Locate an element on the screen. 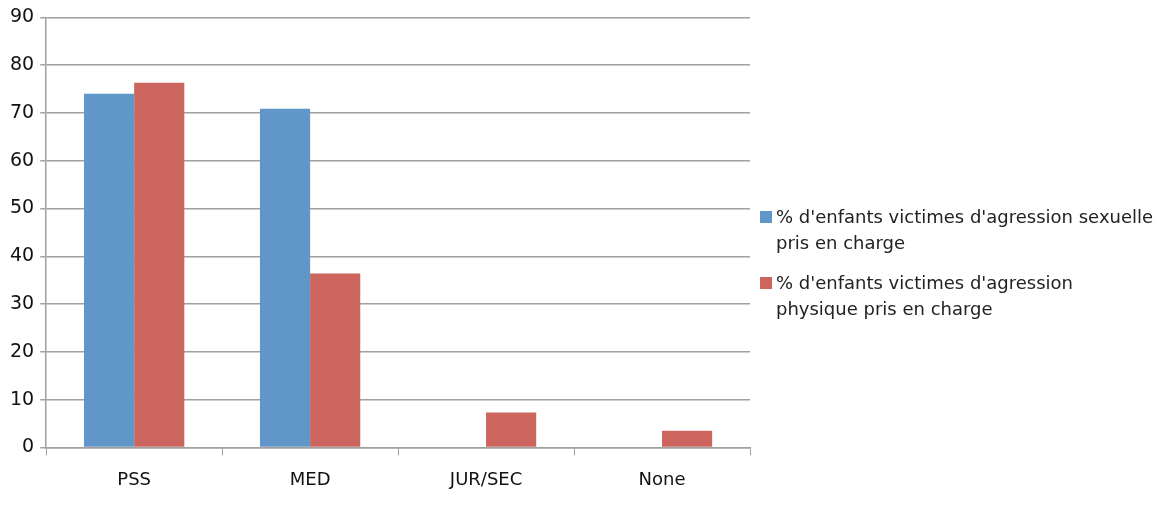 This screenshot has height=525, width=1169. y-tick-label: 90 is located at coordinates (22, 15).